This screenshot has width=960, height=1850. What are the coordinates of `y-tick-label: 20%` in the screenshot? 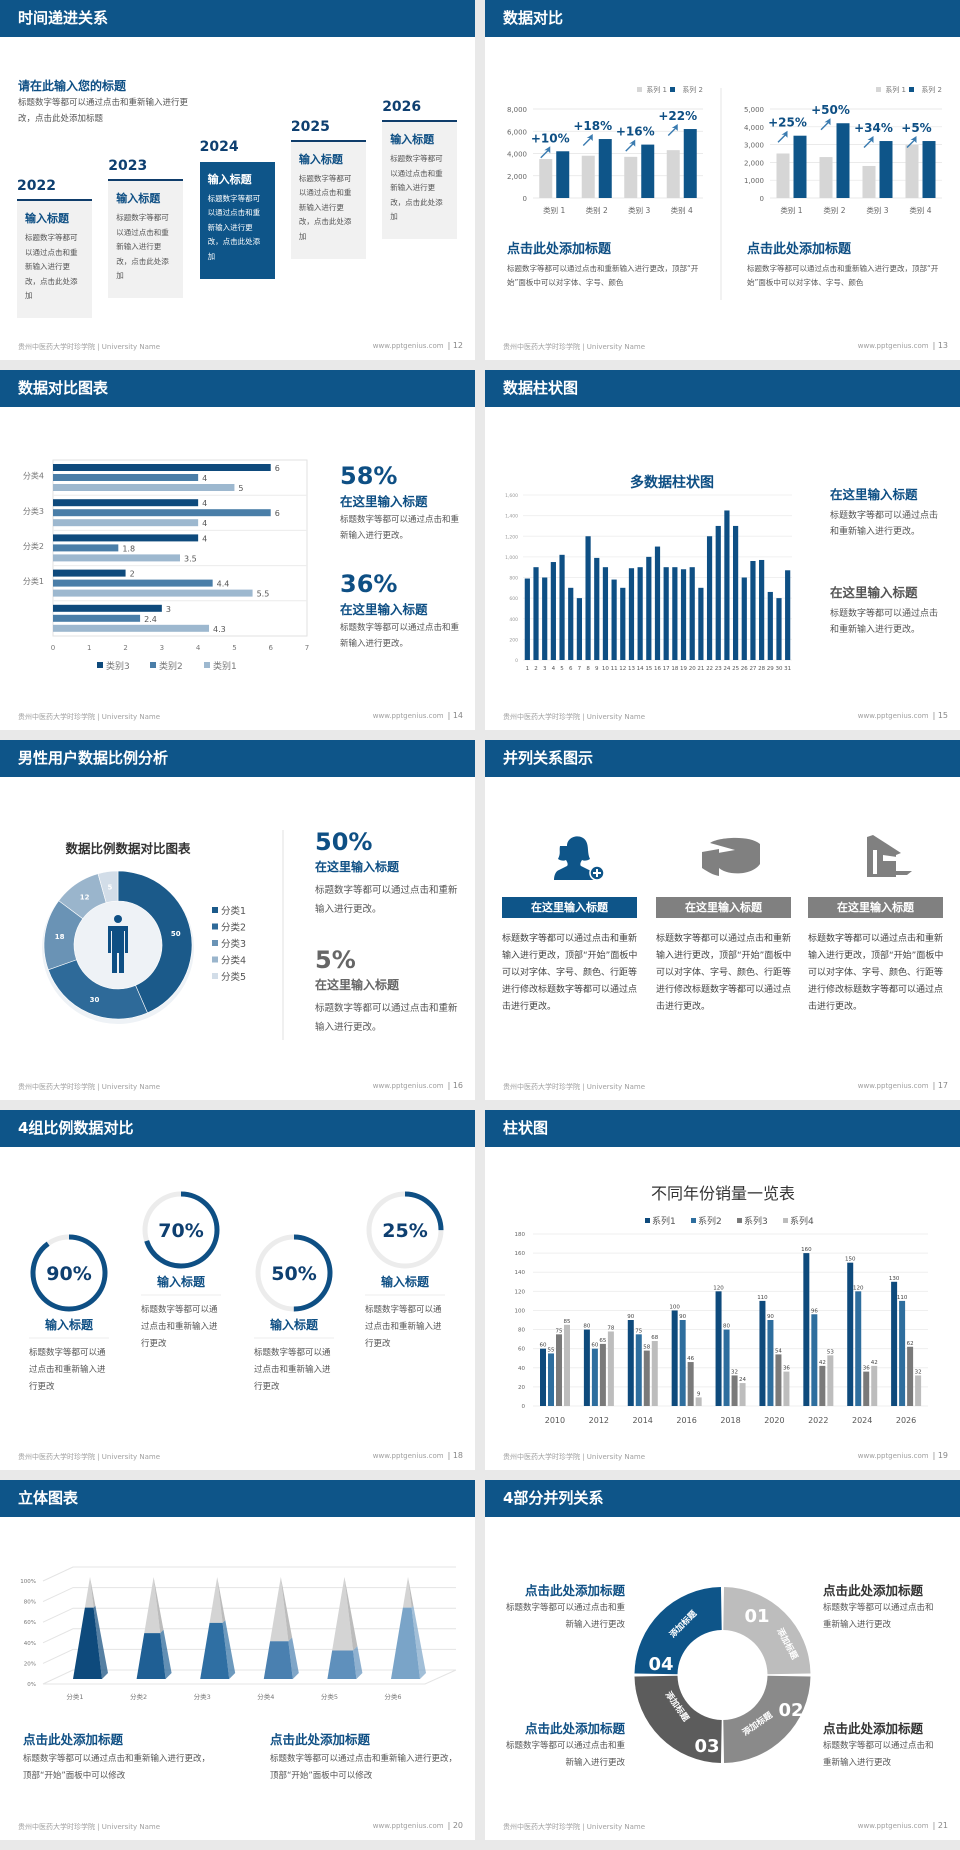 It's located at (30, 1664).